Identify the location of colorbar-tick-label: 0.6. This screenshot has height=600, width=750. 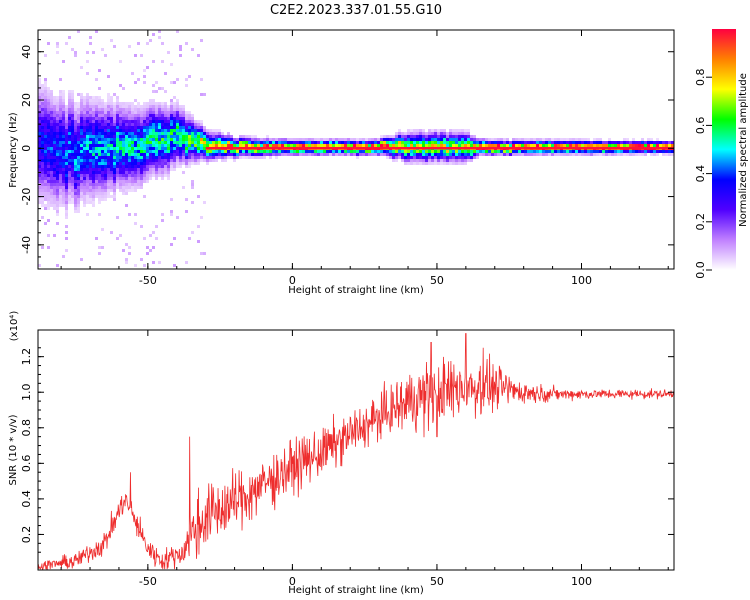
(700, 125).